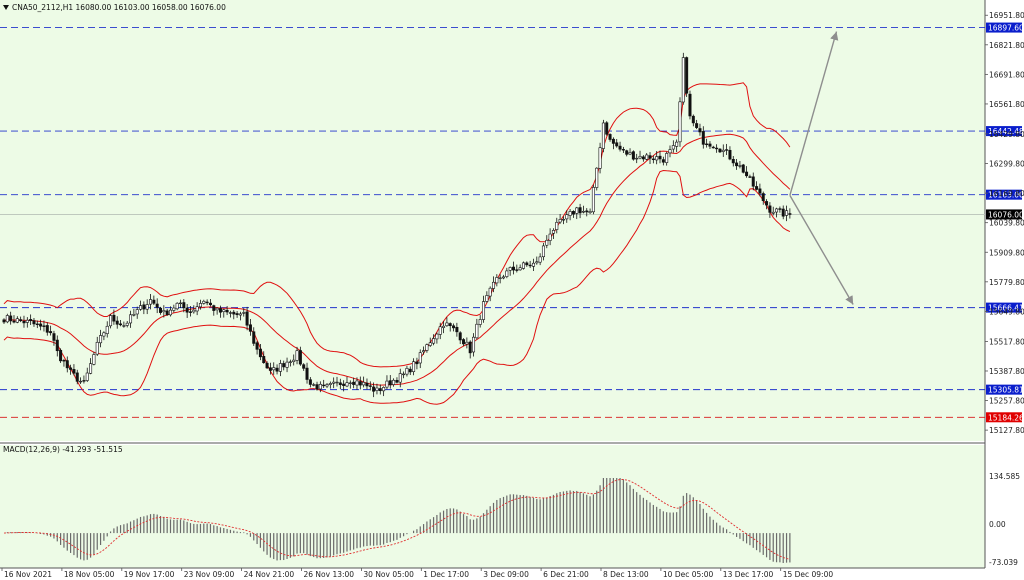  I want to click on price-tick-label: 16429.80, so click(1006, 134).